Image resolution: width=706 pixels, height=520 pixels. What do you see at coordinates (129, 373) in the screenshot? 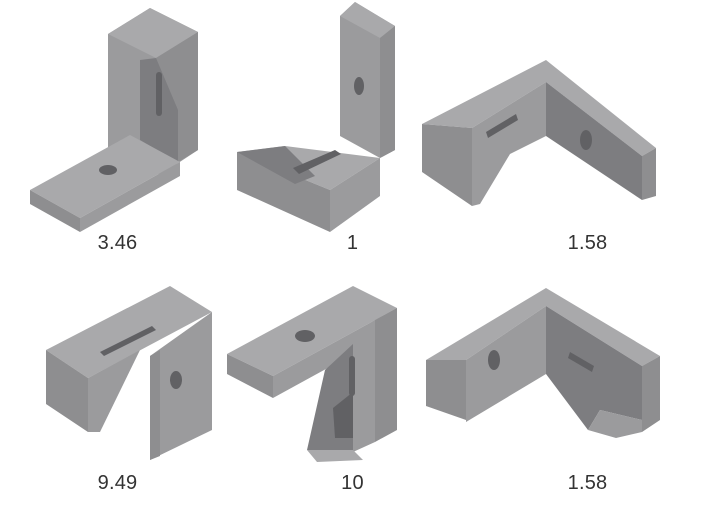
I see `bracket-slotted-top-gusset-icon` at bounding box center [129, 373].